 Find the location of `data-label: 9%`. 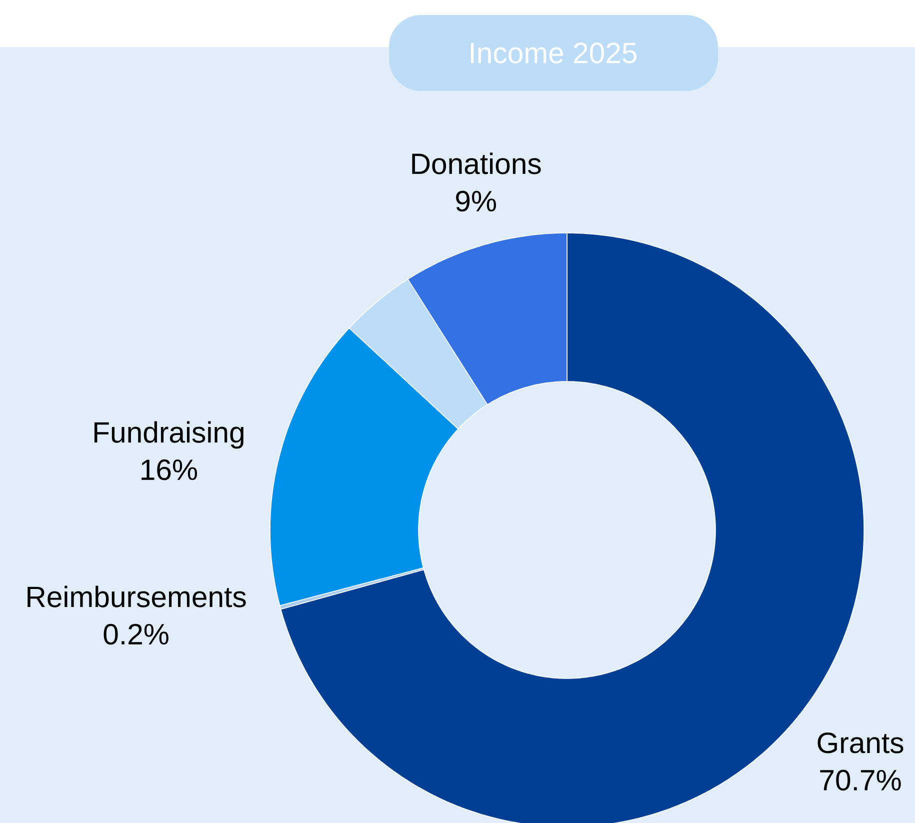

data-label: 9% is located at coordinates (476, 201).